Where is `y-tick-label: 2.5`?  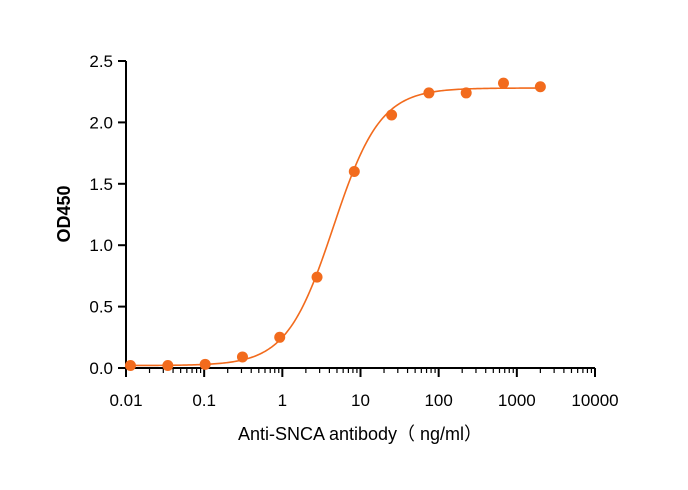
y-tick-label: 2.5 is located at coordinates (101, 61).